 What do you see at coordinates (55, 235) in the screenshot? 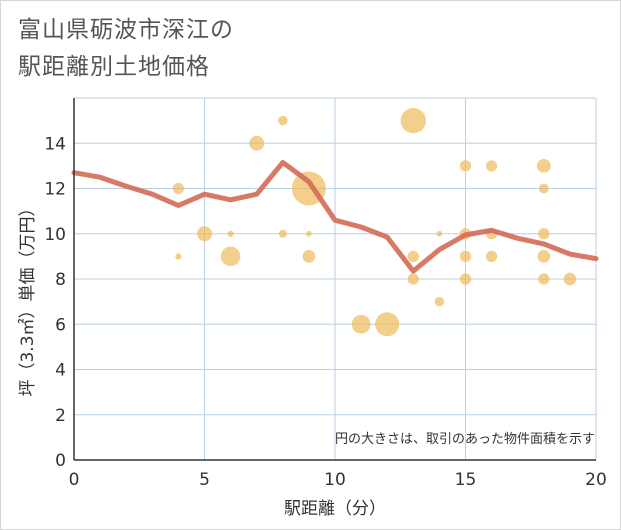
I see `y-tick-label: 10` at bounding box center [55, 235].